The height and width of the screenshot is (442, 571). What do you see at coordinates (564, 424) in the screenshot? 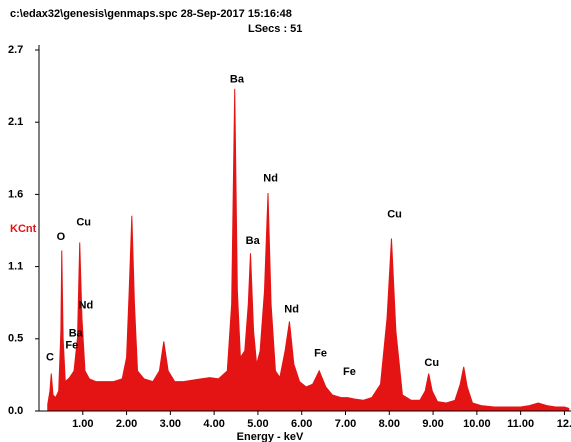
I see `x-tick-label: 12.` at bounding box center [564, 424].